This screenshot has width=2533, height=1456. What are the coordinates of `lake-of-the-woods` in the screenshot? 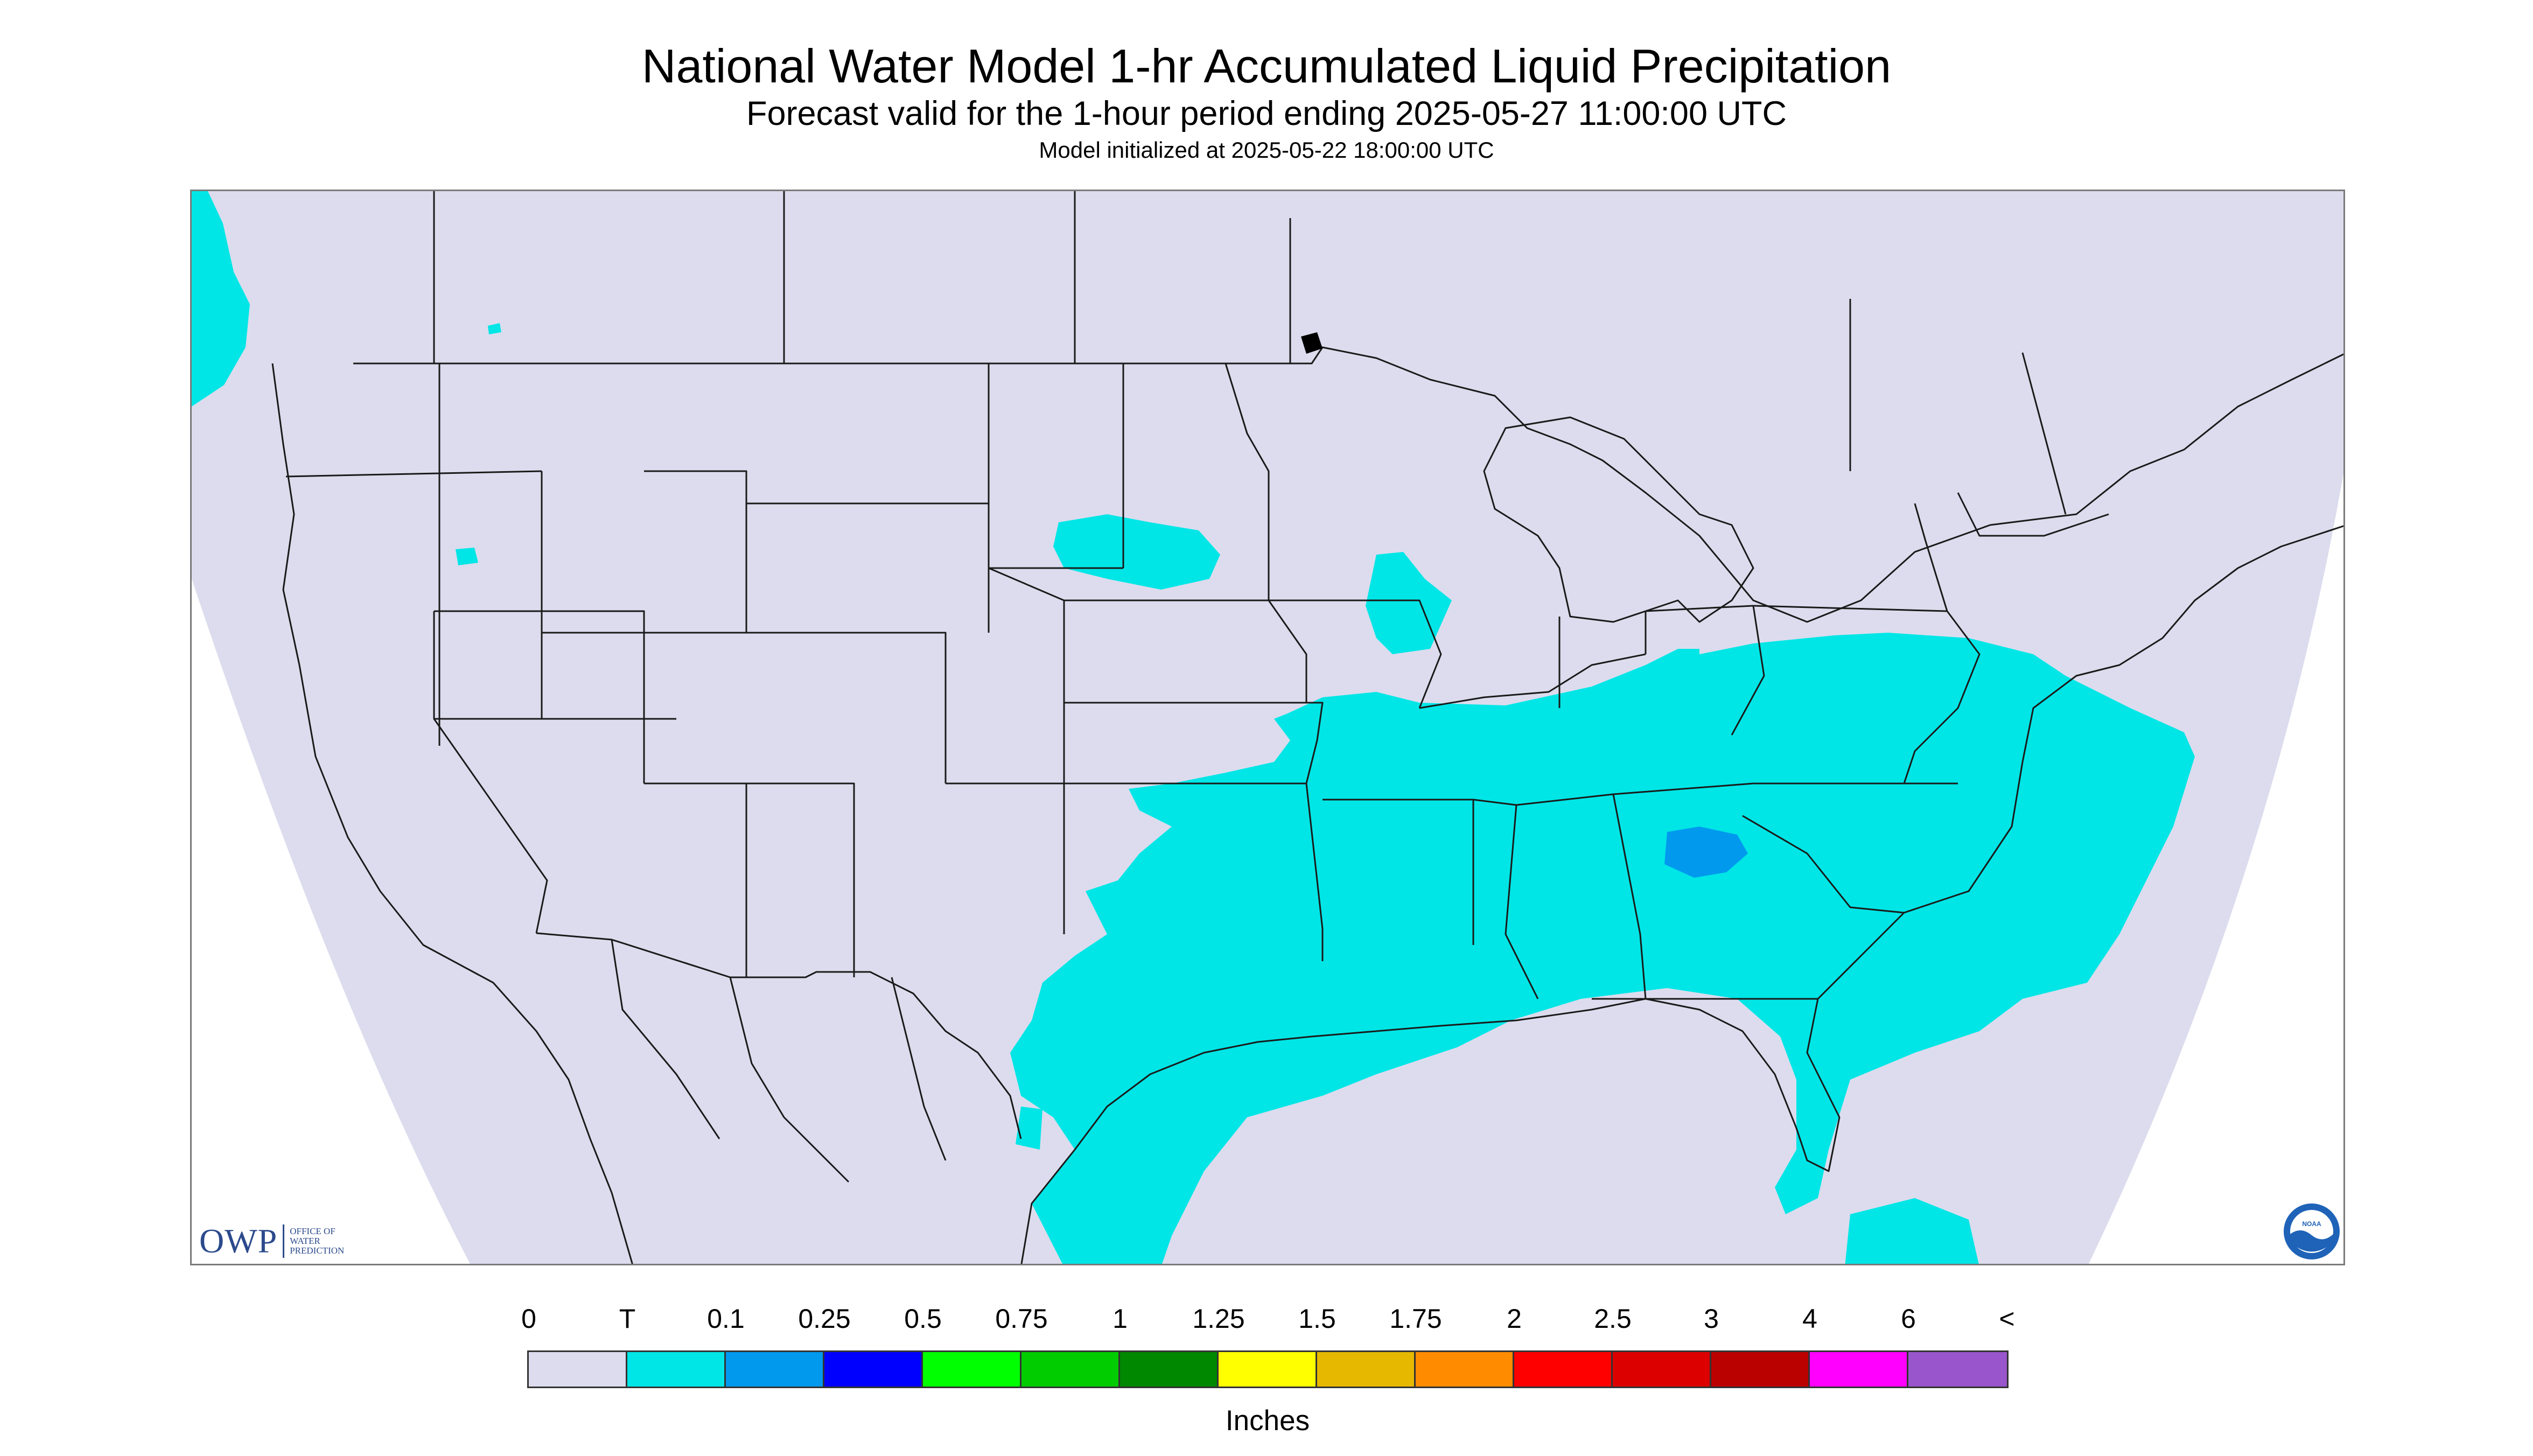 It's located at (1312, 343).